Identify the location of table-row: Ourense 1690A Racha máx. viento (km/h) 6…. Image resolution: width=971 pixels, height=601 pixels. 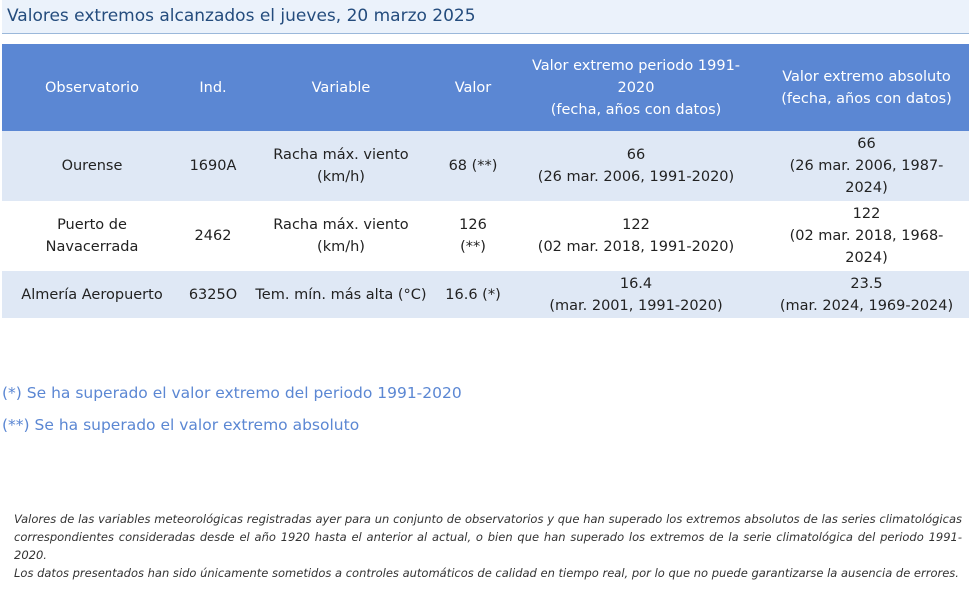
(485, 166).